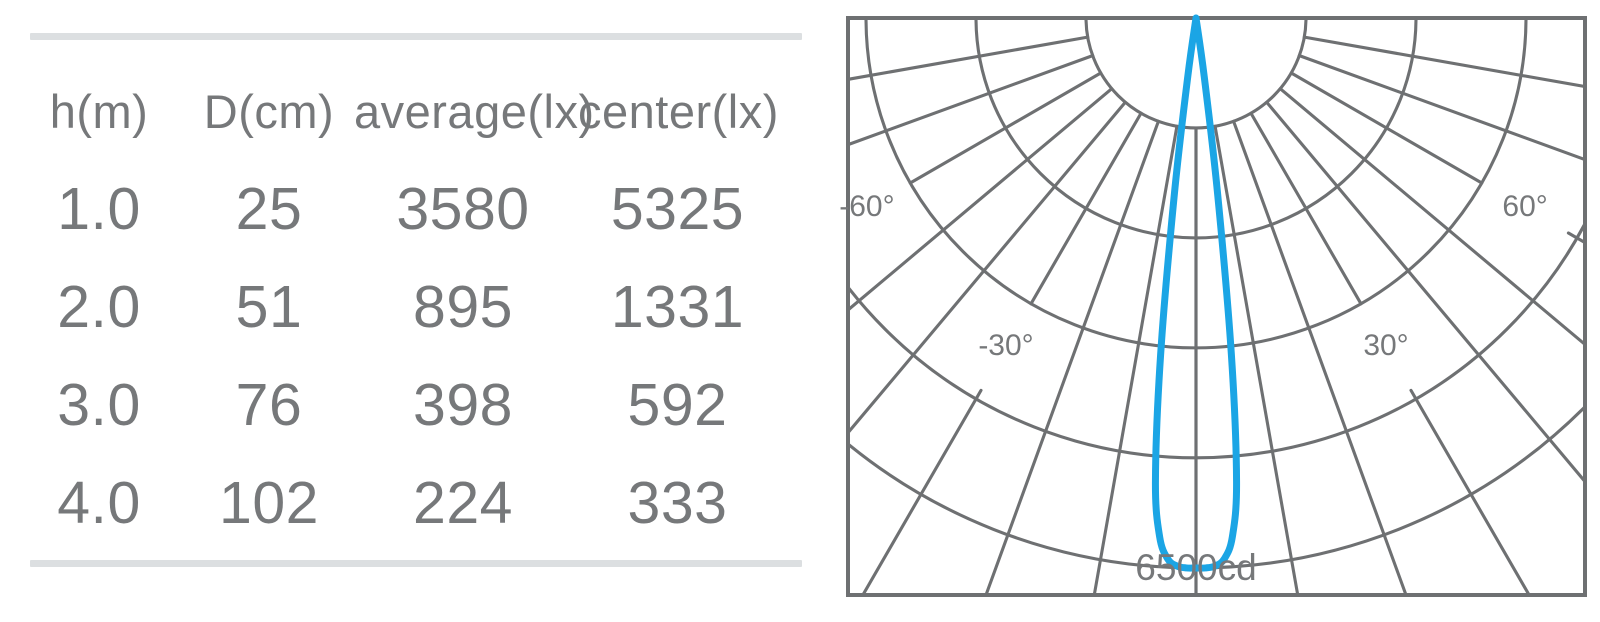 The width and height of the screenshot is (1600, 622). I want to click on table-cell-d-2: 51, so click(269, 307).